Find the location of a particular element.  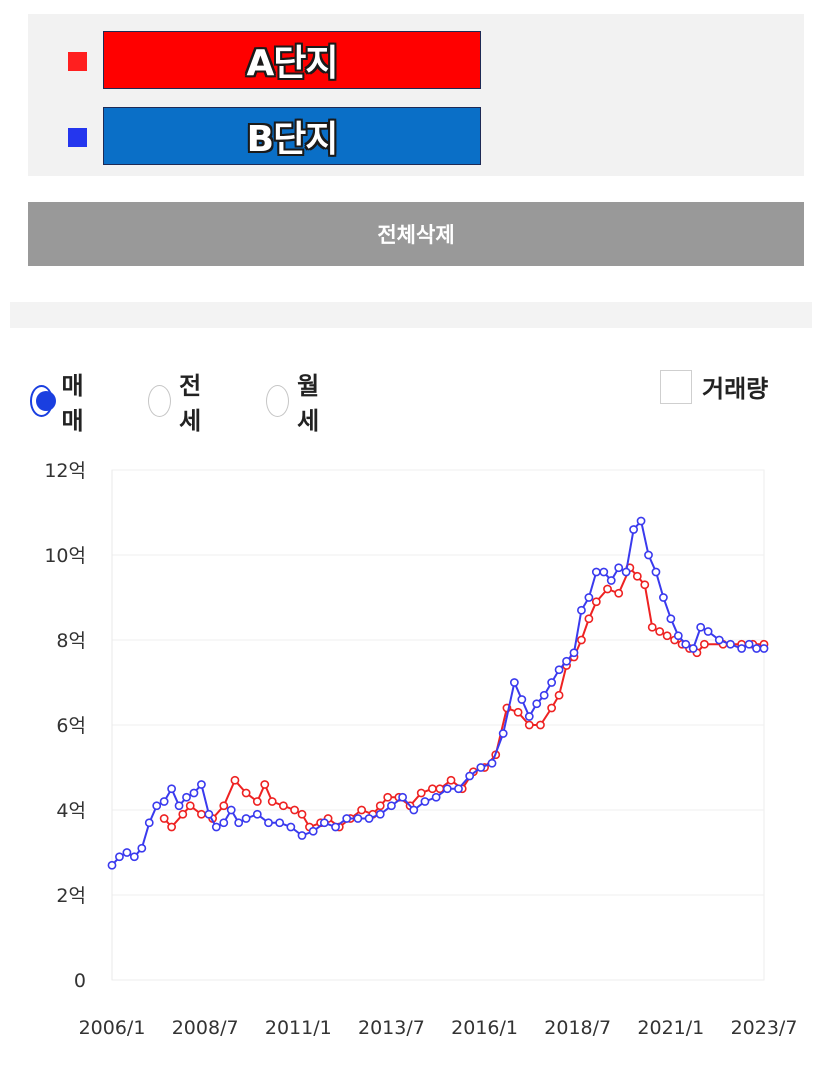

radio-jeonse: 전세 is located at coordinates (179, 401).